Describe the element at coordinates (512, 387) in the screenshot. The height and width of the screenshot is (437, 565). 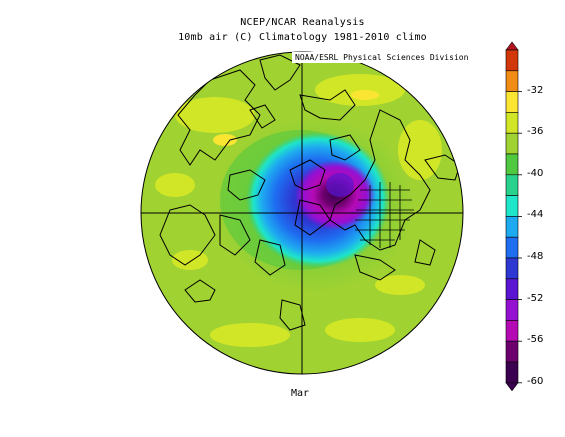
I see `colorbar-bottom-arrow` at that location.